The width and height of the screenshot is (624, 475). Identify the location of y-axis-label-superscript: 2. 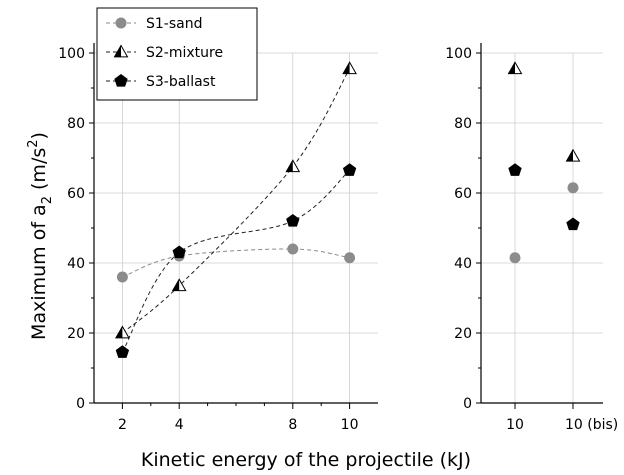
(33, 143).